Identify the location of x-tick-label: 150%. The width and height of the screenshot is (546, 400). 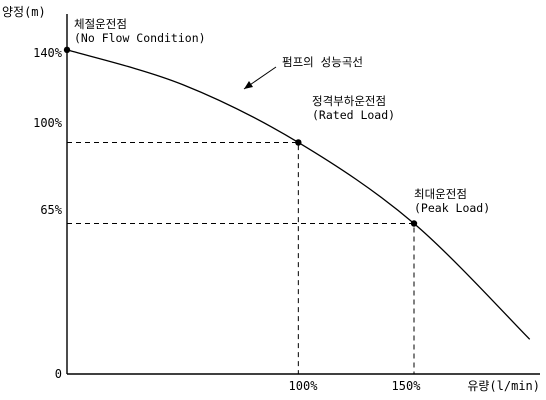
(407, 386).